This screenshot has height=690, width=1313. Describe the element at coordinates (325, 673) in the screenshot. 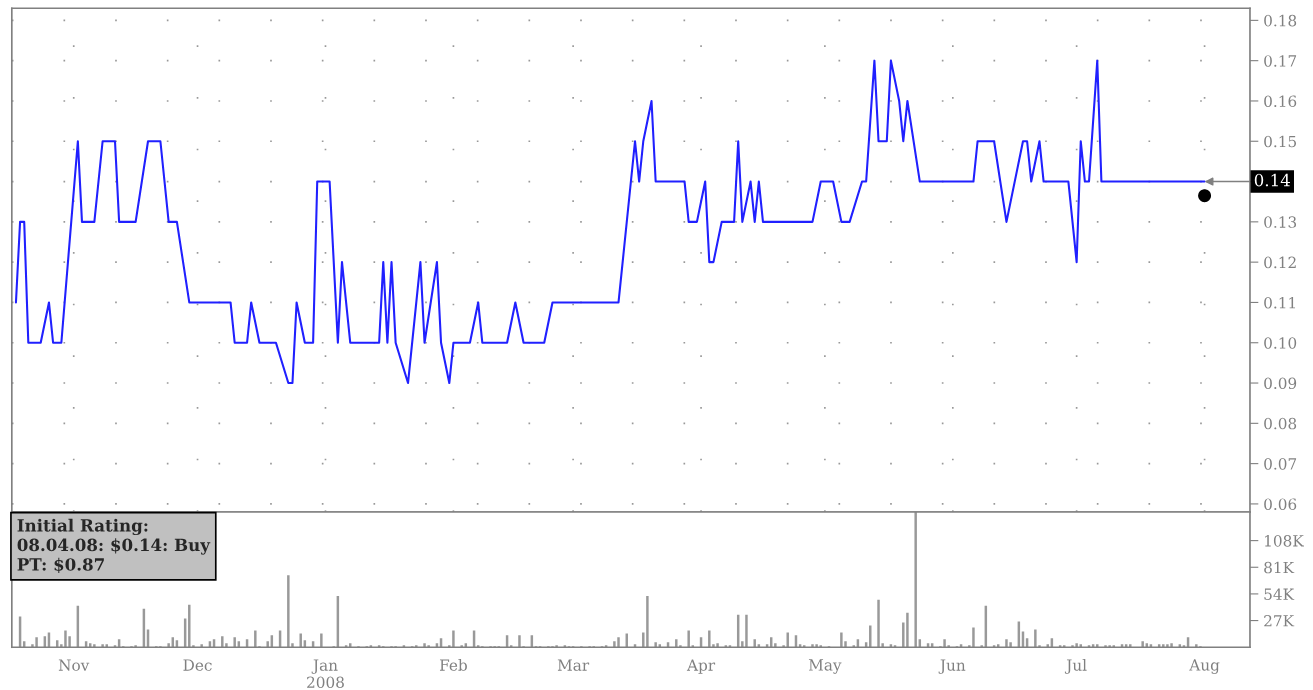

I see `x-tick-label: Jan 2008` at that location.